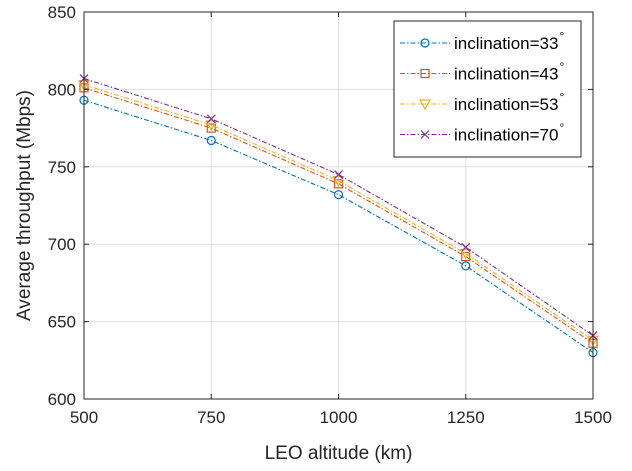 This screenshot has width=632, height=471. What do you see at coordinates (62, 399) in the screenshot?
I see `y-tick-label: 600` at bounding box center [62, 399].